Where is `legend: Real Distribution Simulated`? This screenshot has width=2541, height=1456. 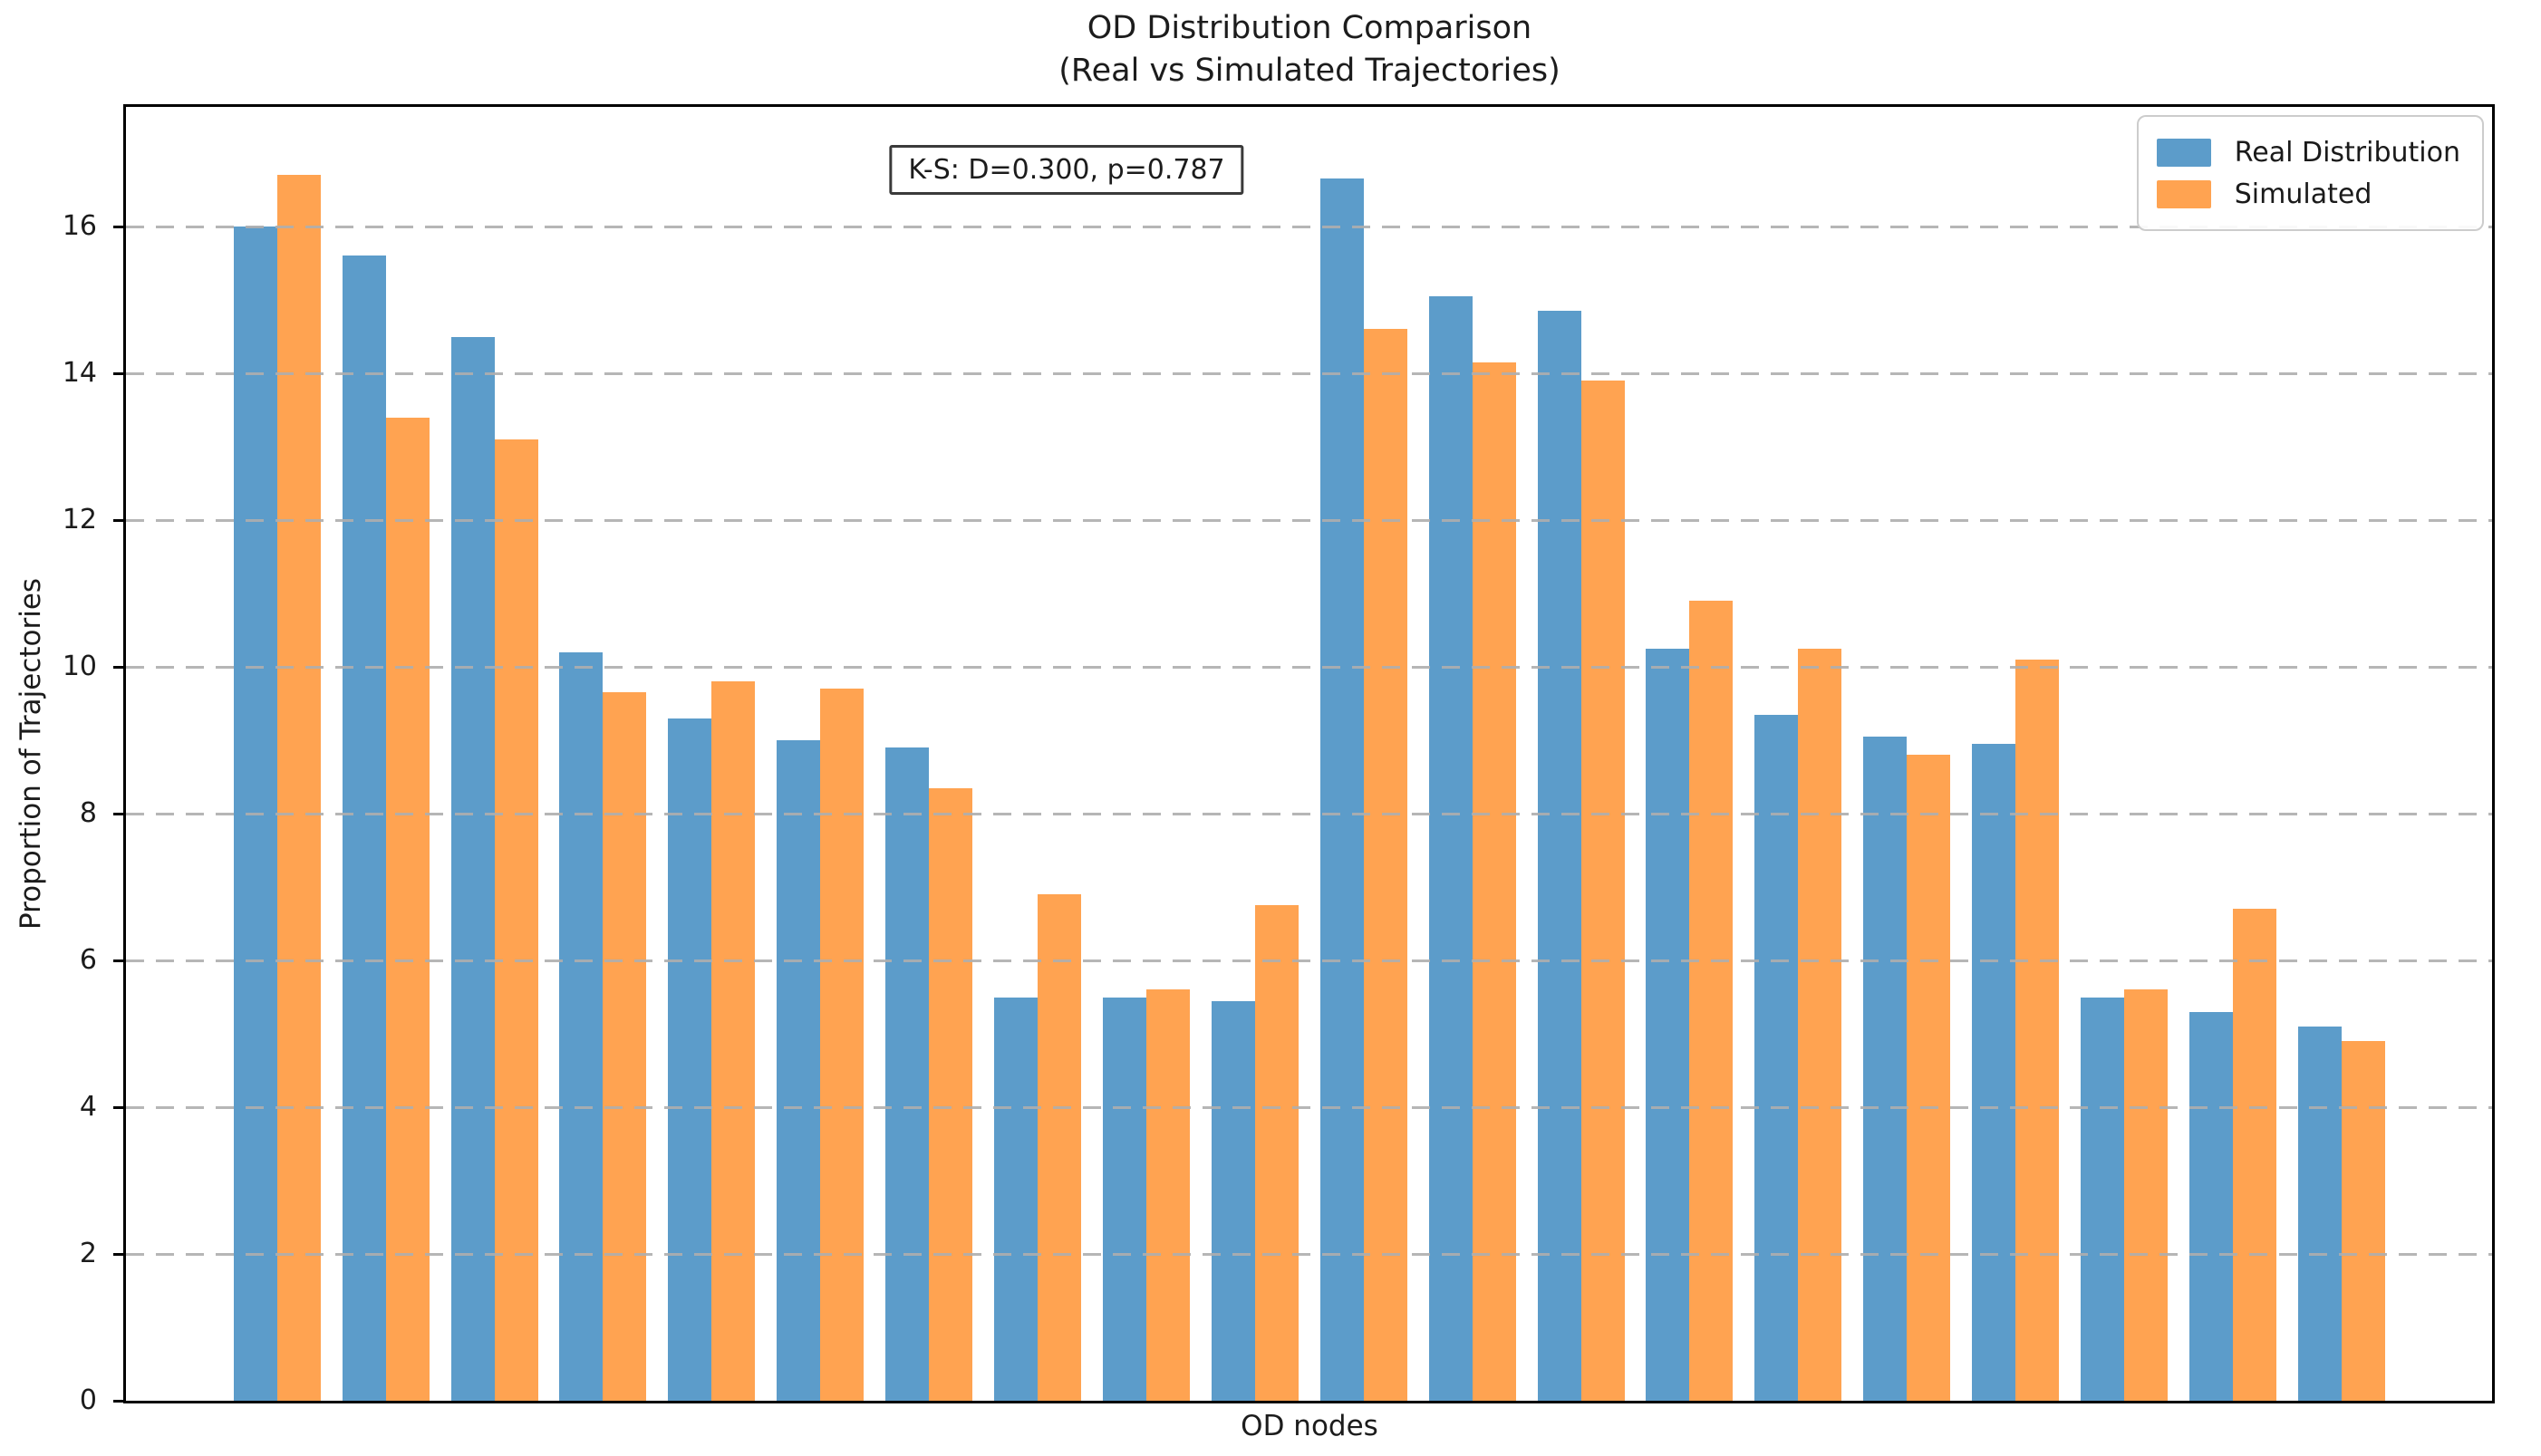 legend: Real Distribution Simulated is located at coordinates (2310, 173).